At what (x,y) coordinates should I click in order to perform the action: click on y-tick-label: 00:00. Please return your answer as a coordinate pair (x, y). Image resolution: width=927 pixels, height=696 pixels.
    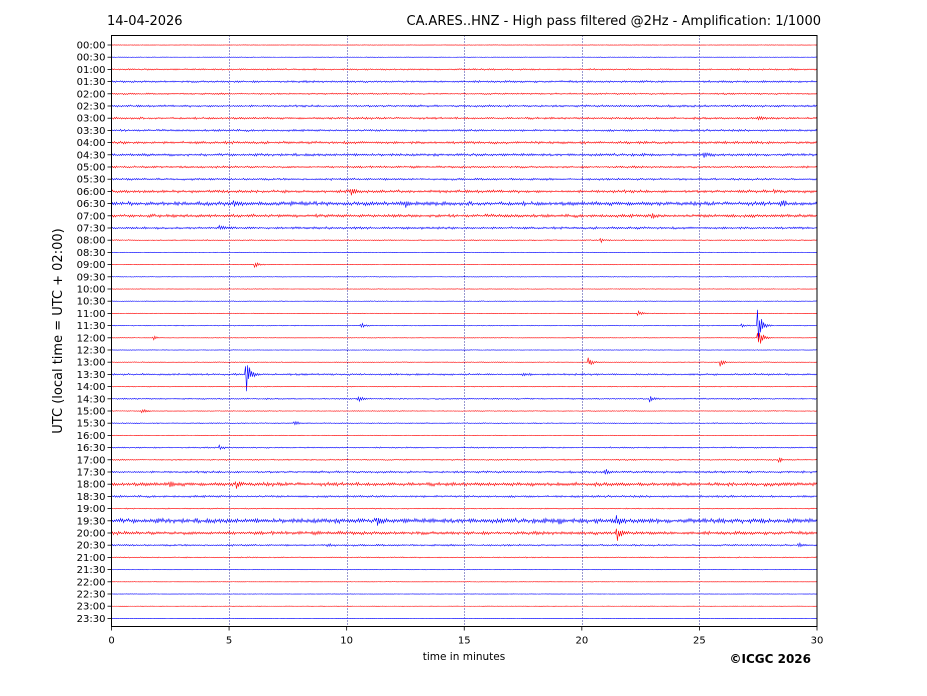
    Looking at the image, I should click on (91, 46).